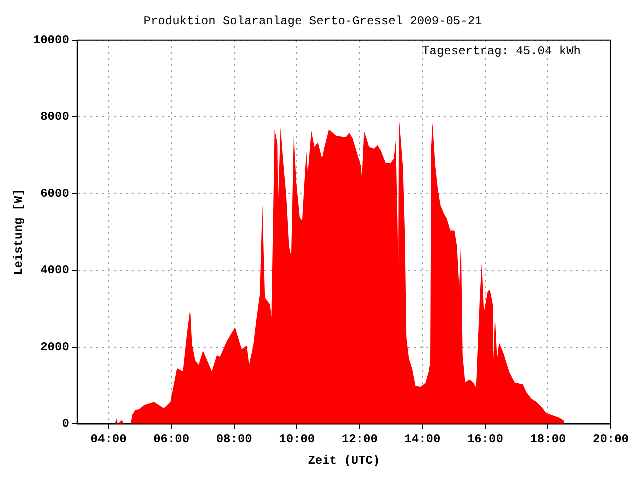 The image size is (640, 480). What do you see at coordinates (611, 439) in the screenshot?
I see `x-tick-label: 20:00` at bounding box center [611, 439].